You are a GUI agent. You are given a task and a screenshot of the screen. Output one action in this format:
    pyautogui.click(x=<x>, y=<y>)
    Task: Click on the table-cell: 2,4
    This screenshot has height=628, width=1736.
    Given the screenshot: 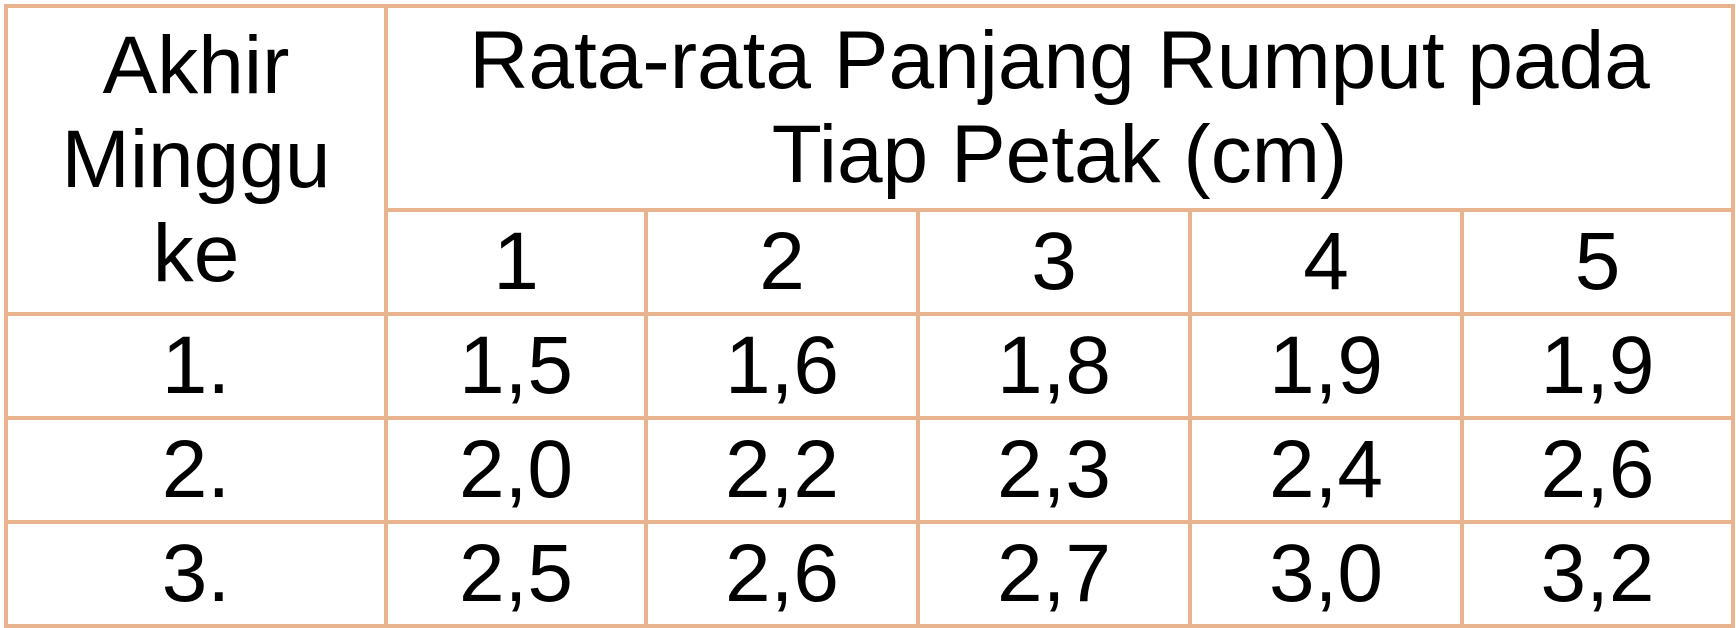 What is the action you would take?
    pyautogui.click(x=1326, y=470)
    